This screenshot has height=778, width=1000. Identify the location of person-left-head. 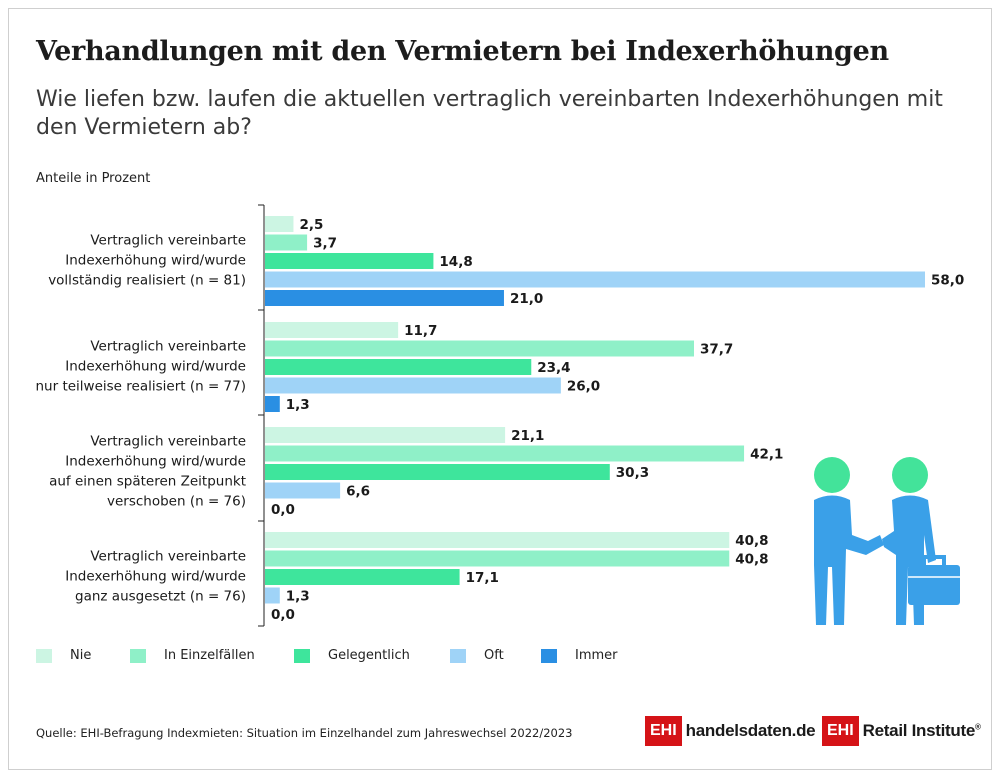
(832, 475).